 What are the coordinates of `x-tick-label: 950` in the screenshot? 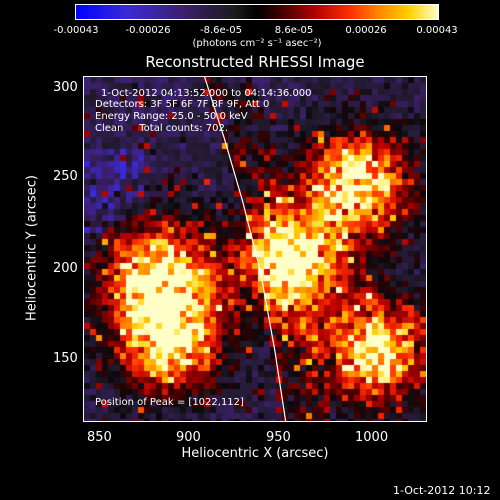 It's located at (278, 437).